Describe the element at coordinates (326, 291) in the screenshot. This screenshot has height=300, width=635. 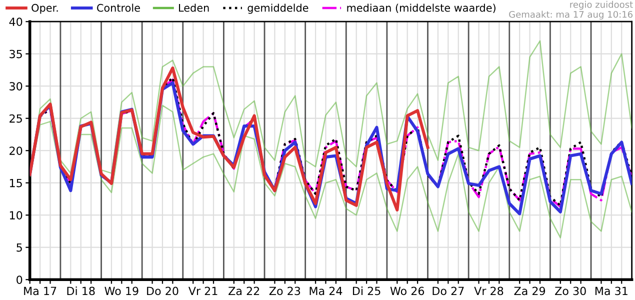
I see `x-tick-label: Ma 24` at that location.